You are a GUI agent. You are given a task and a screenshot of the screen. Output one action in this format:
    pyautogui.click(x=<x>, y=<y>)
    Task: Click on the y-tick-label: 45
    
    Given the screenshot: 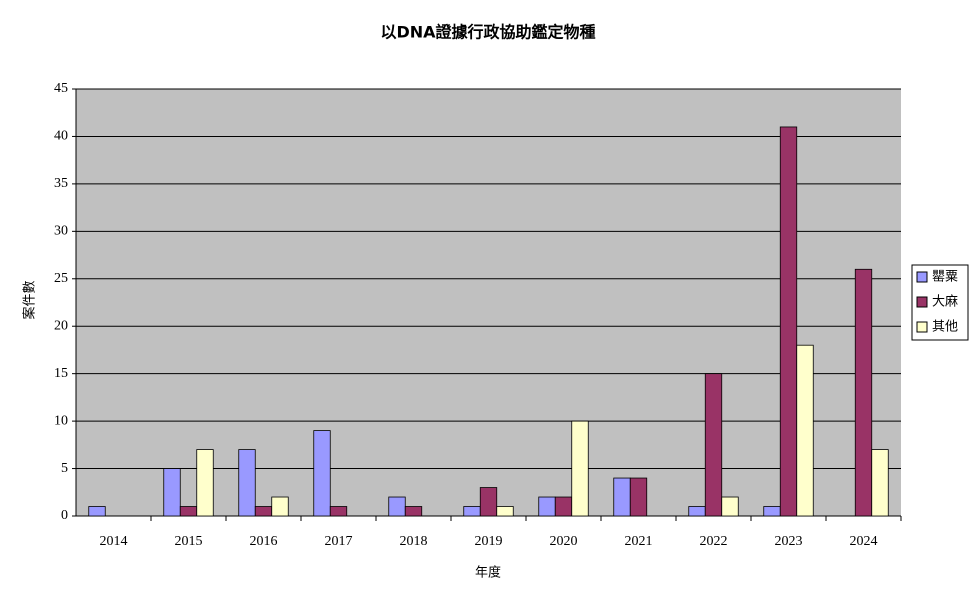 What is the action you would take?
    pyautogui.click(x=61, y=88)
    